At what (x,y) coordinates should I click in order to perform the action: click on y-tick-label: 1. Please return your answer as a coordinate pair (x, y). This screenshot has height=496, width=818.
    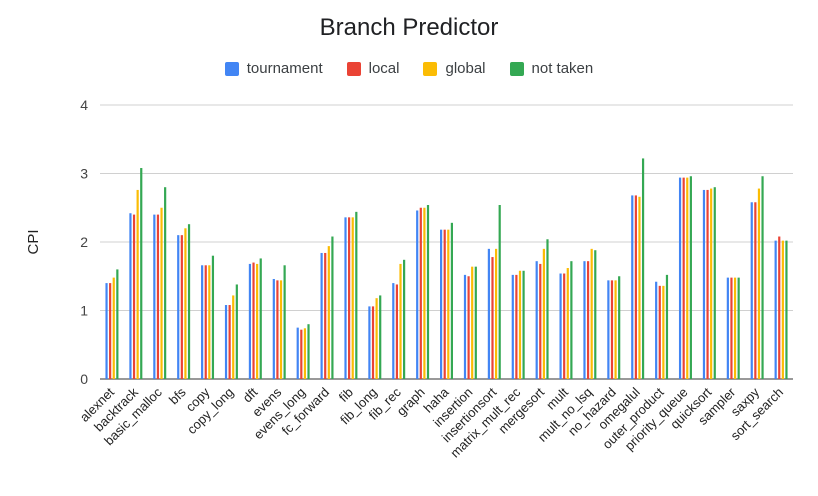
    Looking at the image, I should click on (84, 311).